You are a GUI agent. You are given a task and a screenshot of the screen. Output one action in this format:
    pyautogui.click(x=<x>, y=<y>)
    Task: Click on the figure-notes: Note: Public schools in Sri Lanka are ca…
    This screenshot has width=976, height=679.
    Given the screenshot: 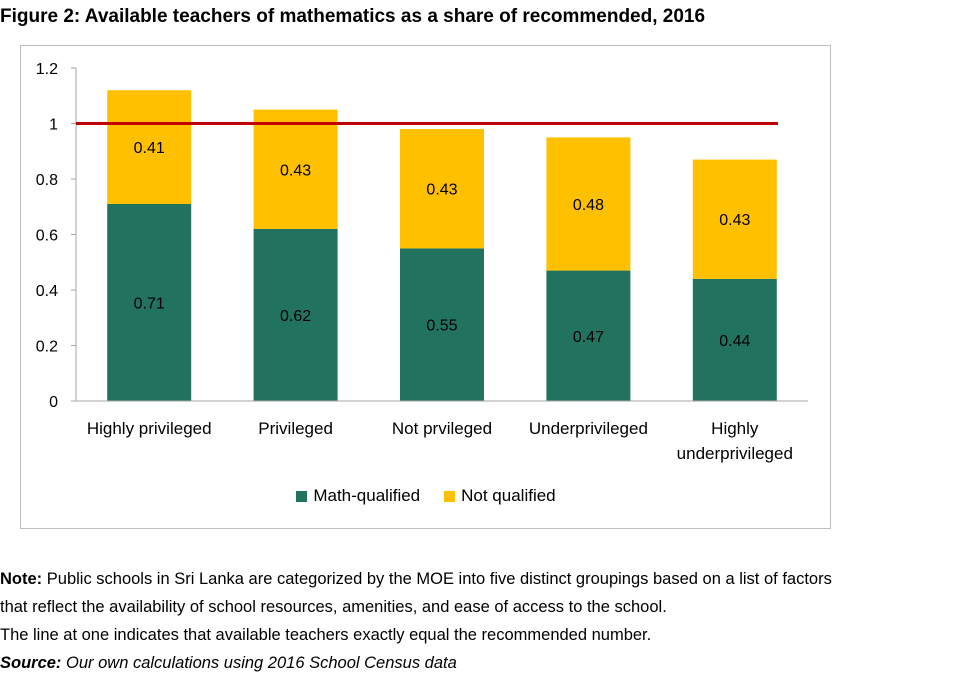 What is the action you would take?
    pyautogui.click(x=416, y=621)
    